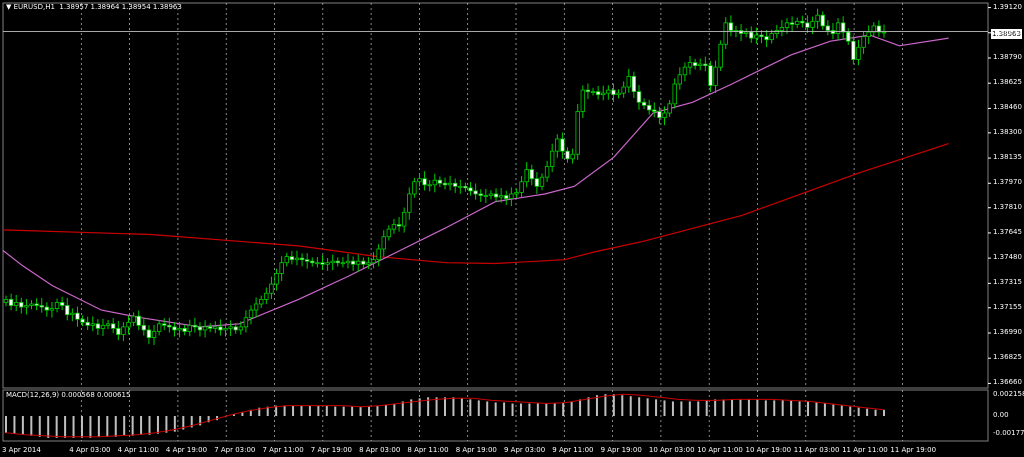 This screenshot has width=1024, height=457. I want to click on macd-tick-label: 0.0021585, so click(1008, 394).